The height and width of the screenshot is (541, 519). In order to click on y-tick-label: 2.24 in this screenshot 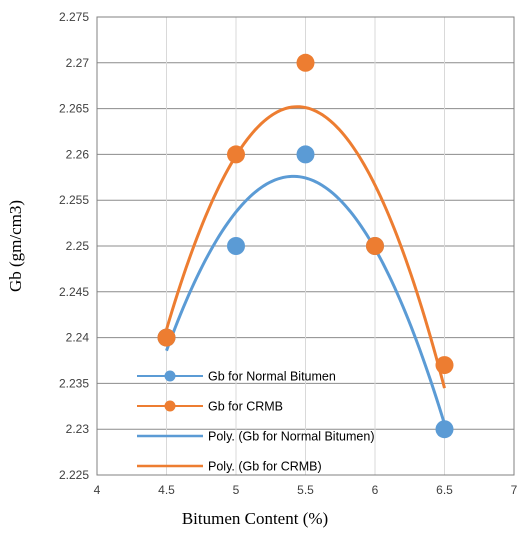, I will do `click(78, 338)`.